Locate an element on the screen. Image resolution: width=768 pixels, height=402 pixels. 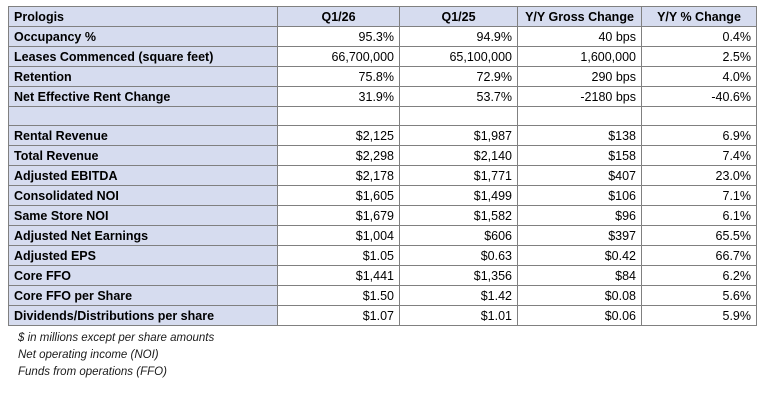
cell-gross-change: 1,600,000 is located at coordinates (579, 56).